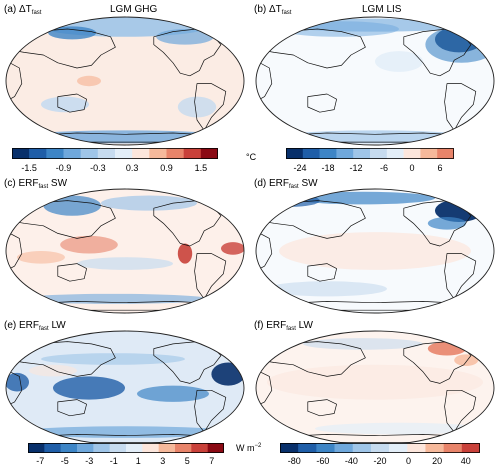 The width and height of the screenshot is (500, 468). I want to click on colorbar-tick-label: -80, so click(294, 461).